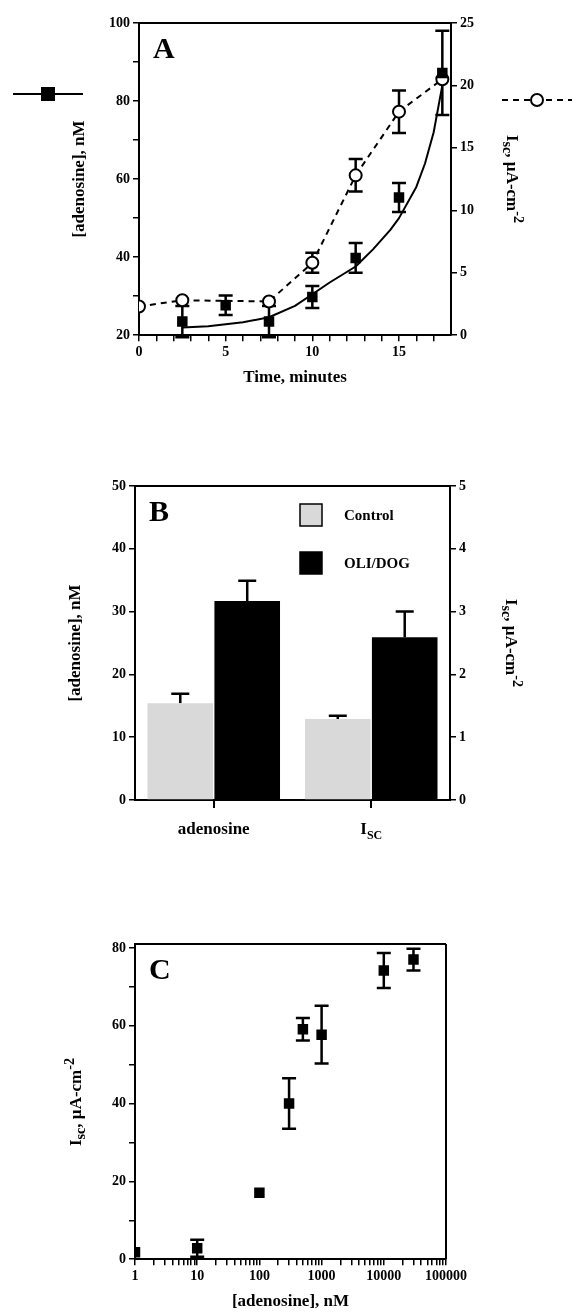 Image resolution: width=576 pixels, height=1313 pixels. Describe the element at coordinates (139, 352) in the screenshot. I see `x-tick-label: 0` at that location.